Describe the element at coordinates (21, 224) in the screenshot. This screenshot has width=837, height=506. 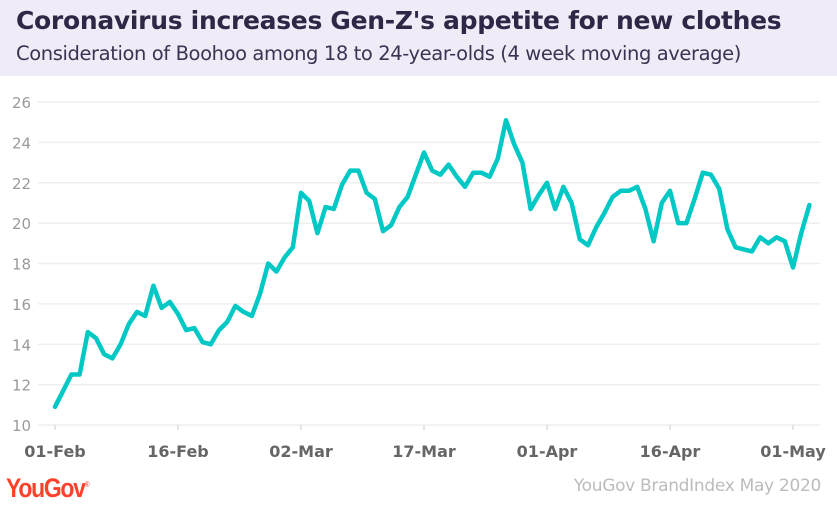
I see `y-tick-label: 20` at that location.